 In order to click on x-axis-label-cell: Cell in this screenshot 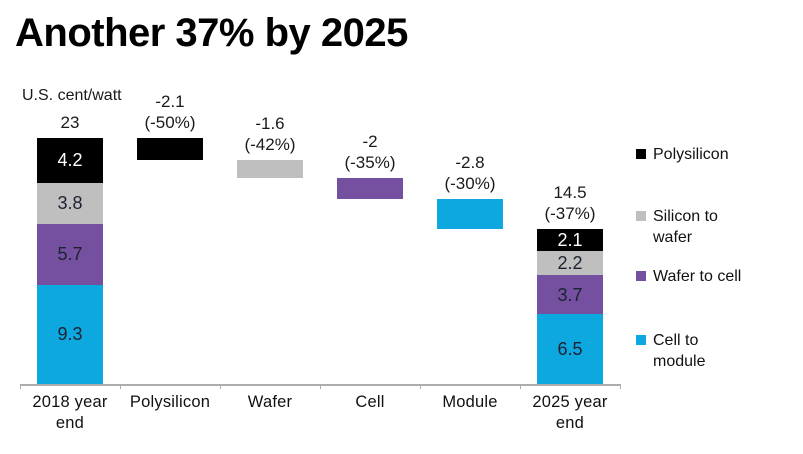, I will do `click(370, 402)`.